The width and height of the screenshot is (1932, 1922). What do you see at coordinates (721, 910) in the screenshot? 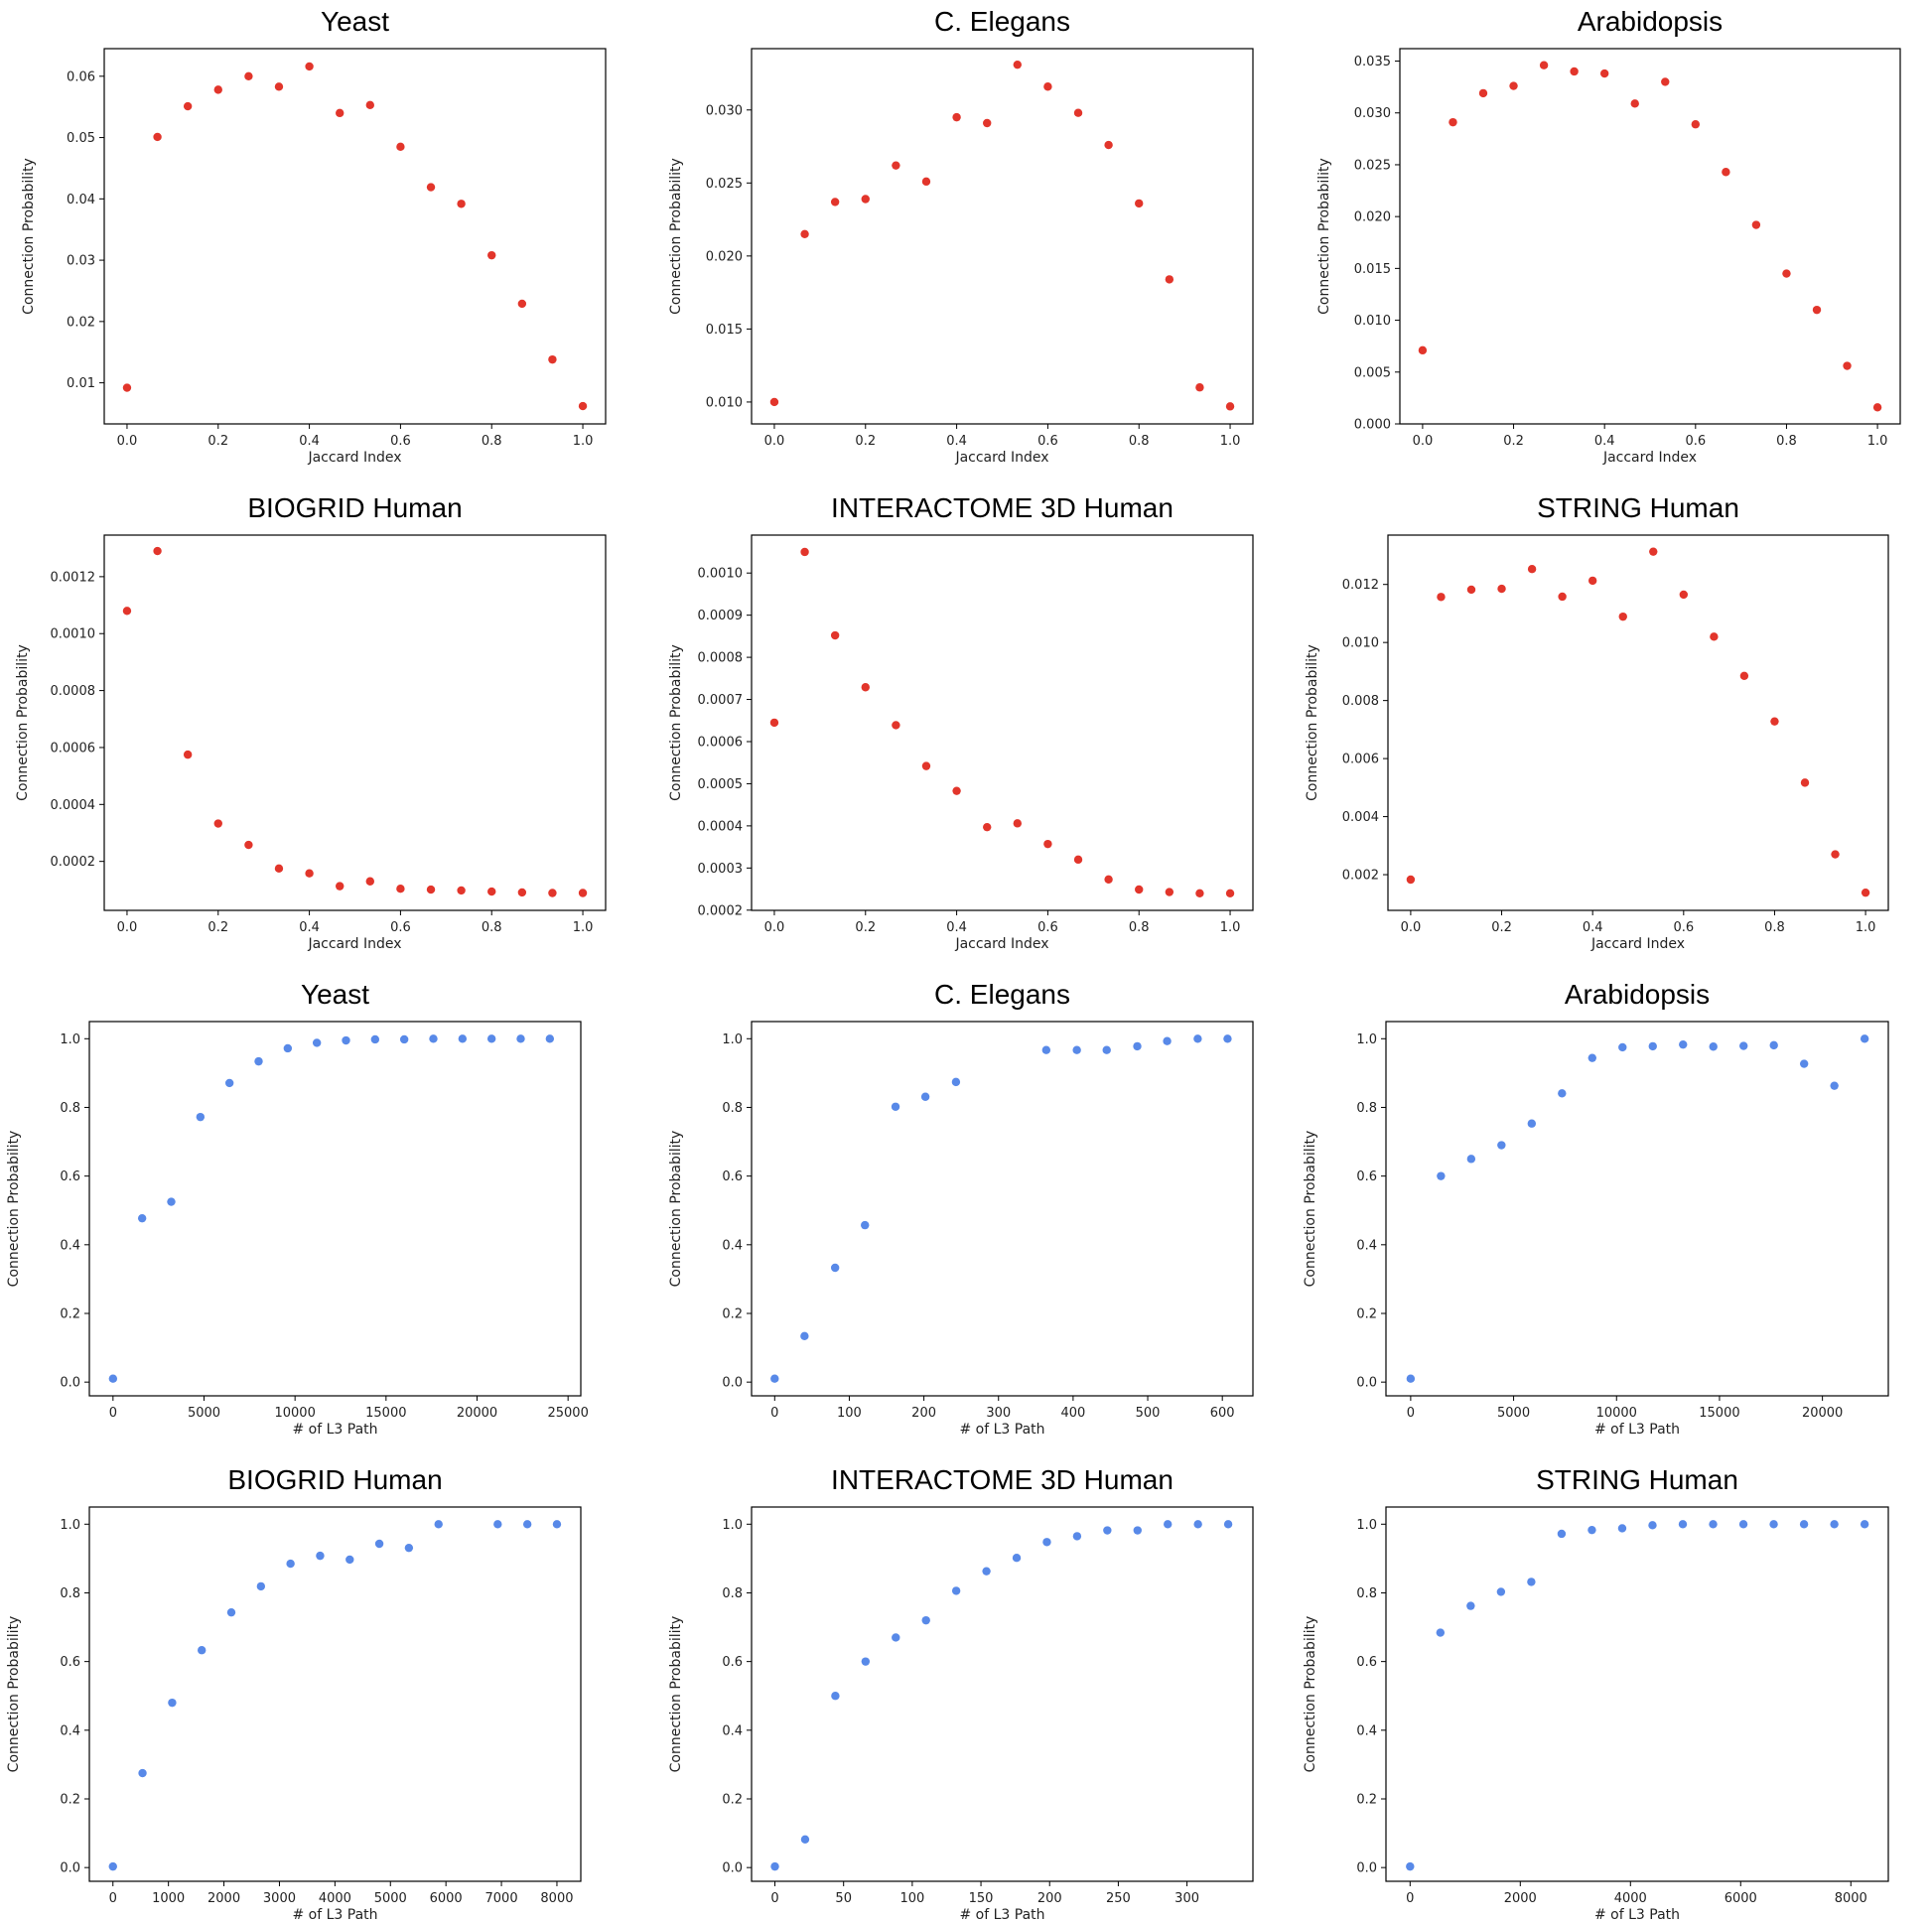
I see `y-tick-label: 0.0002` at bounding box center [721, 910].